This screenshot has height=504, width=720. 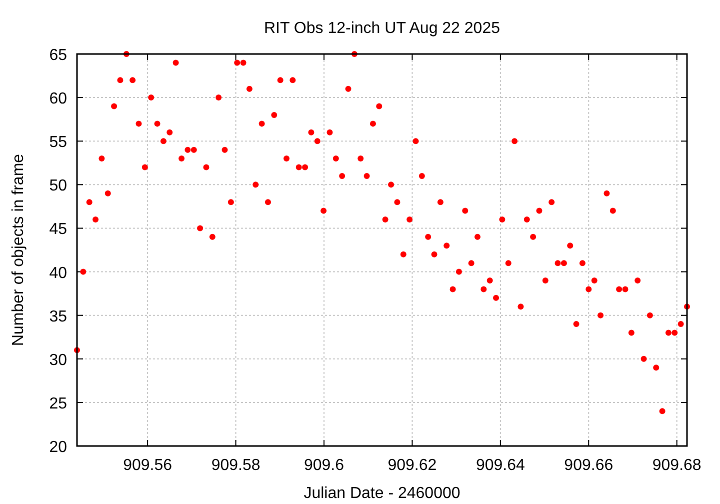 I want to click on y-tick-label: 30, so click(x=58, y=360).